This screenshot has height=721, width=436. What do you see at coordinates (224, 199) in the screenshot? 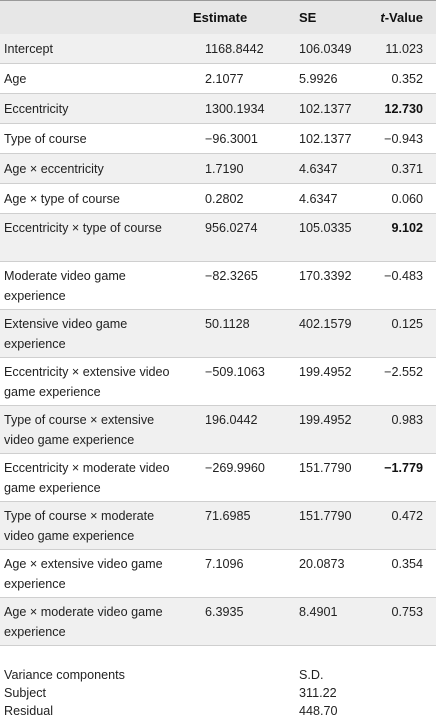
I see `row-estimate: 0.2802` at bounding box center [224, 199].